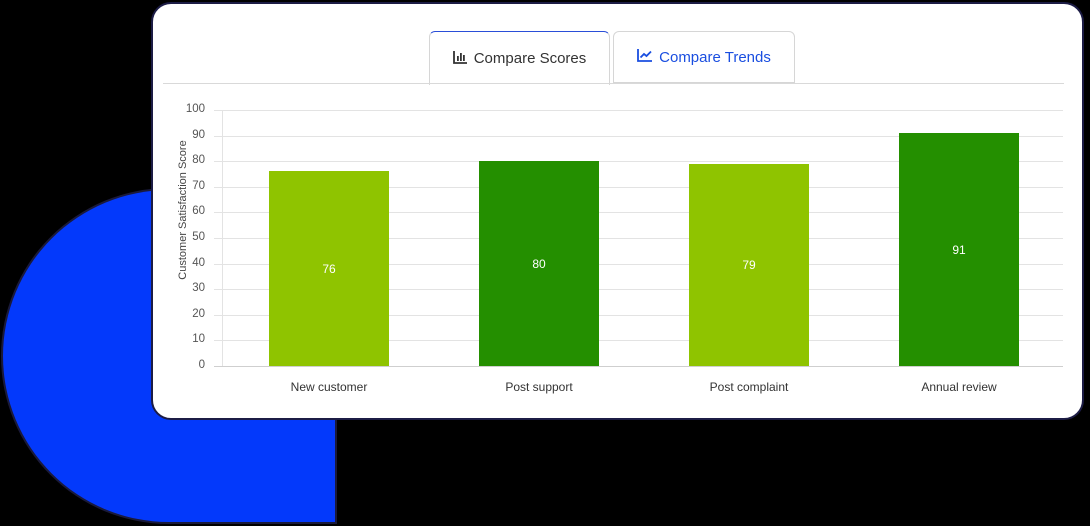  What do you see at coordinates (198, 339) in the screenshot?
I see `y-tick-label: 10` at bounding box center [198, 339].